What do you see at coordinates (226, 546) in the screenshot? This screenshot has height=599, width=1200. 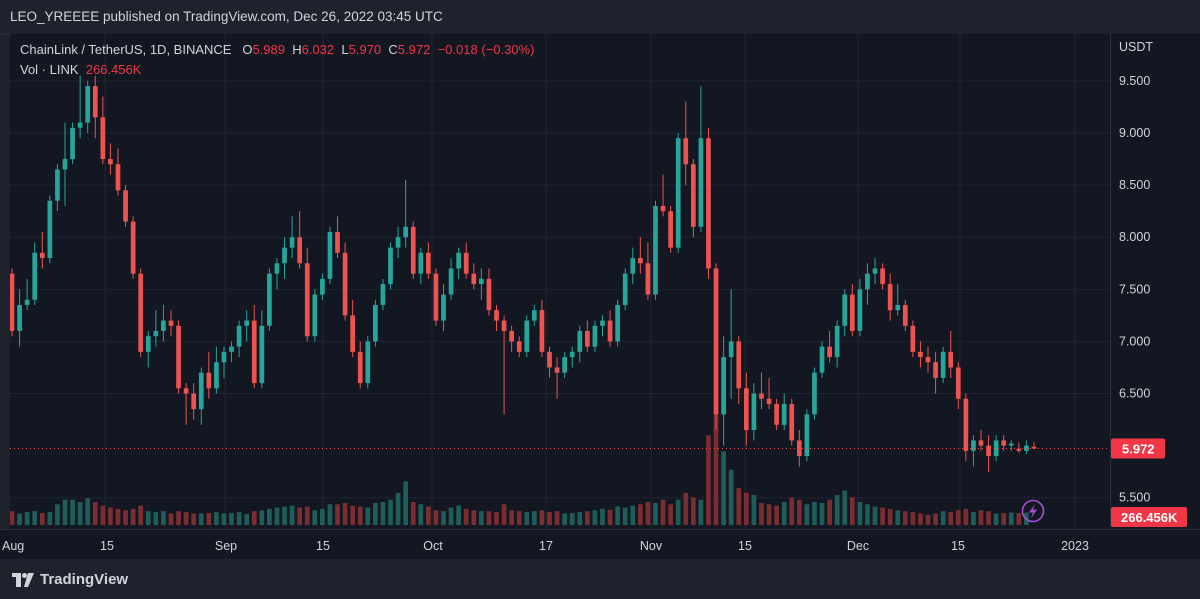 I see `time-tick-label: Sep` at bounding box center [226, 546].